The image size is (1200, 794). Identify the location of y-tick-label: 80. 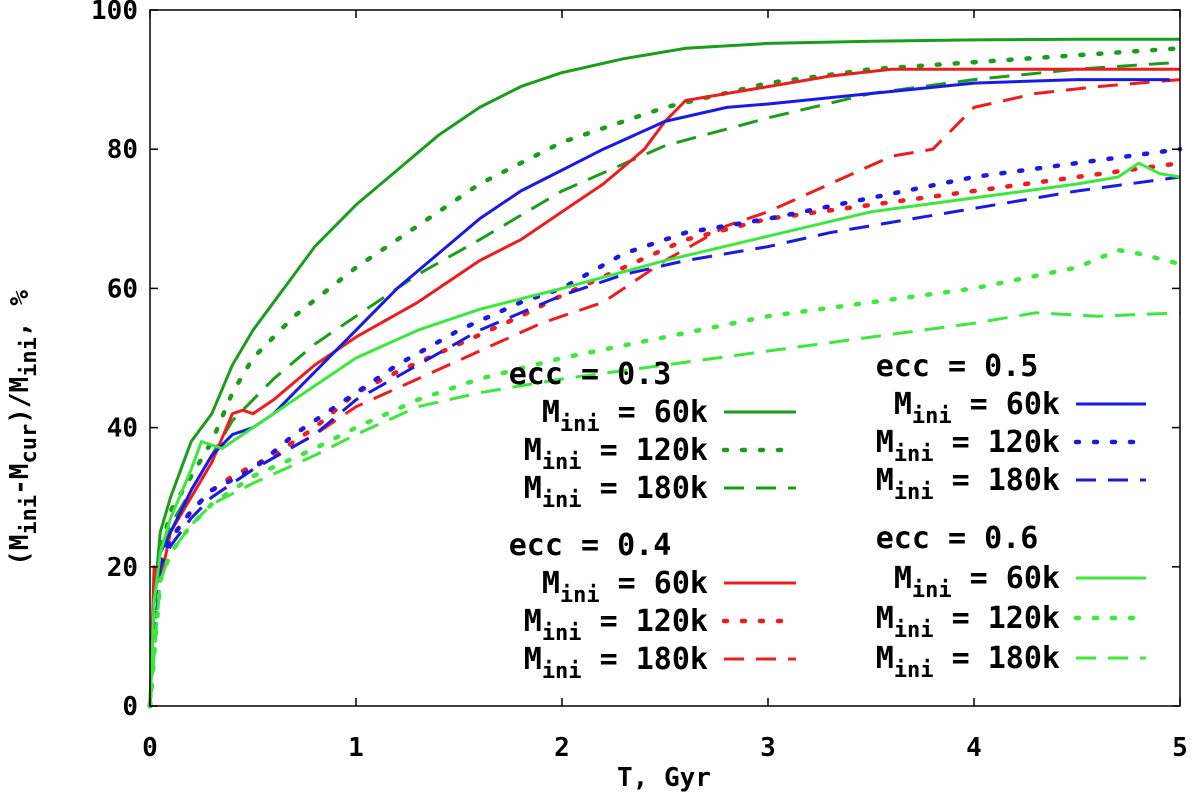
(122, 150).